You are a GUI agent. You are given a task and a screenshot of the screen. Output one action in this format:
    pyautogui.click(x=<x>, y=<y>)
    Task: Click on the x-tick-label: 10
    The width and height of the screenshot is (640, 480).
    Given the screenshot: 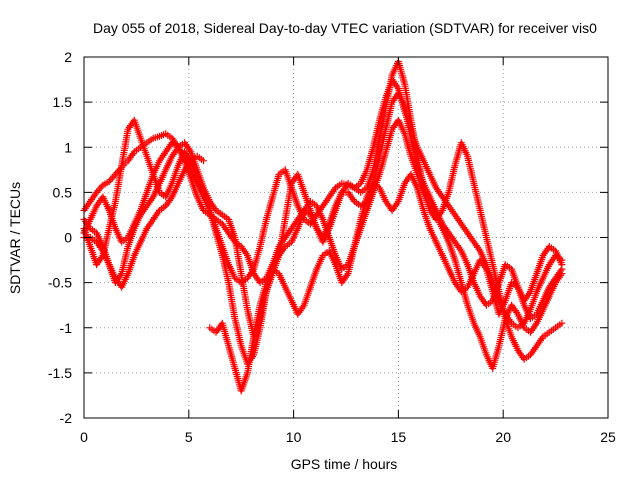 What is the action you would take?
    pyautogui.click(x=294, y=437)
    